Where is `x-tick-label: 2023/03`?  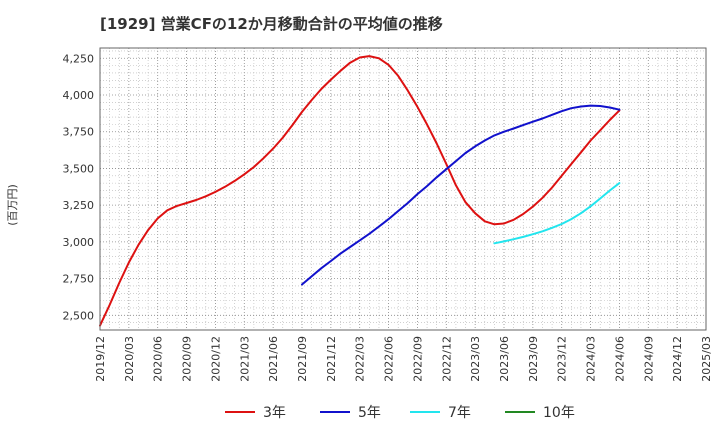
x-tick-label: 2023/03 is located at coordinates (475, 359).